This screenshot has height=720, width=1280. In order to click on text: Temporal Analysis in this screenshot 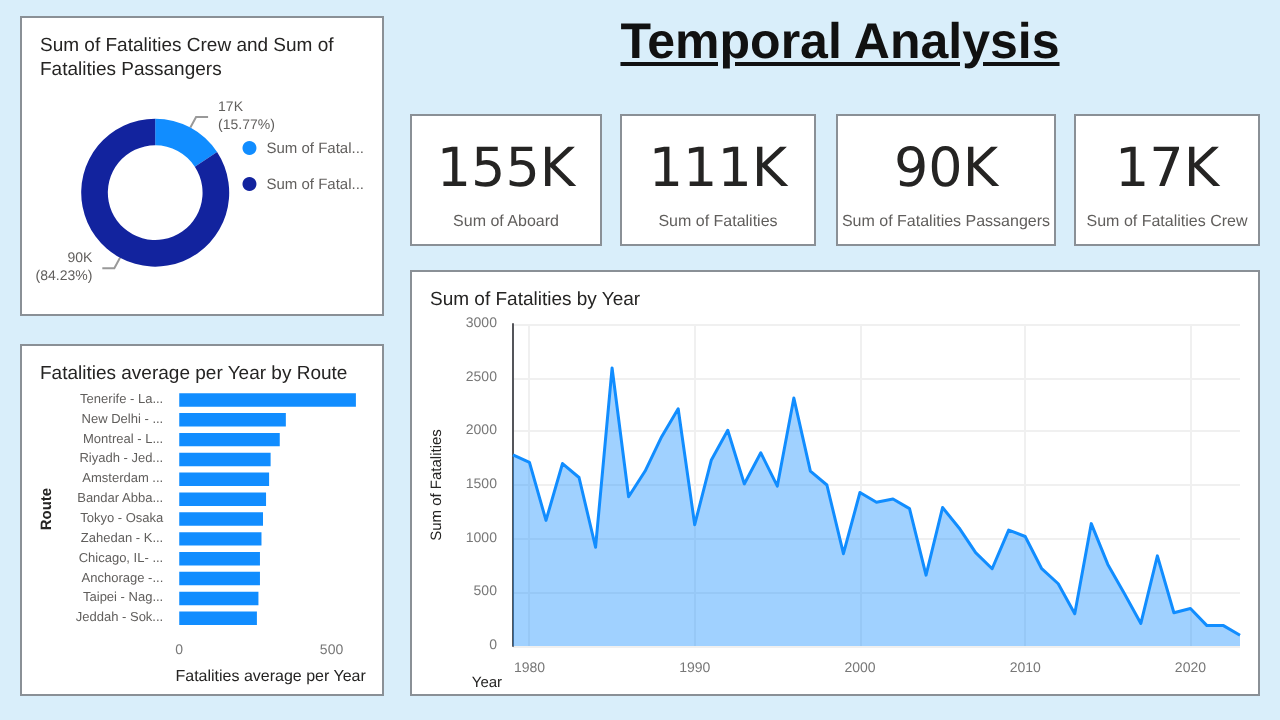, I will do `click(840, 42)`.